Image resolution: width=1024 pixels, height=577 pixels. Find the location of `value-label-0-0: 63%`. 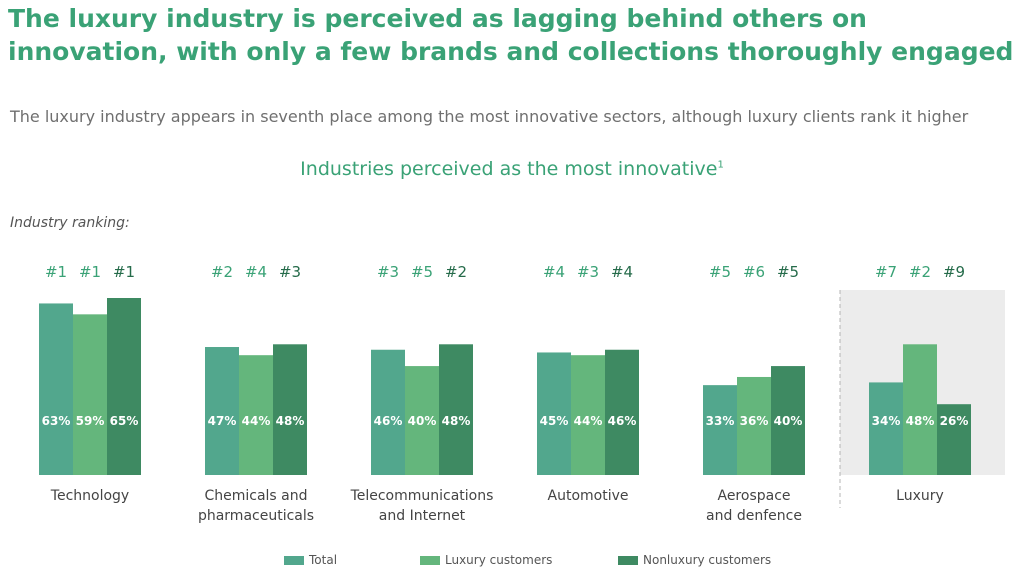

value-label-0-0: 63% is located at coordinates (56, 421).